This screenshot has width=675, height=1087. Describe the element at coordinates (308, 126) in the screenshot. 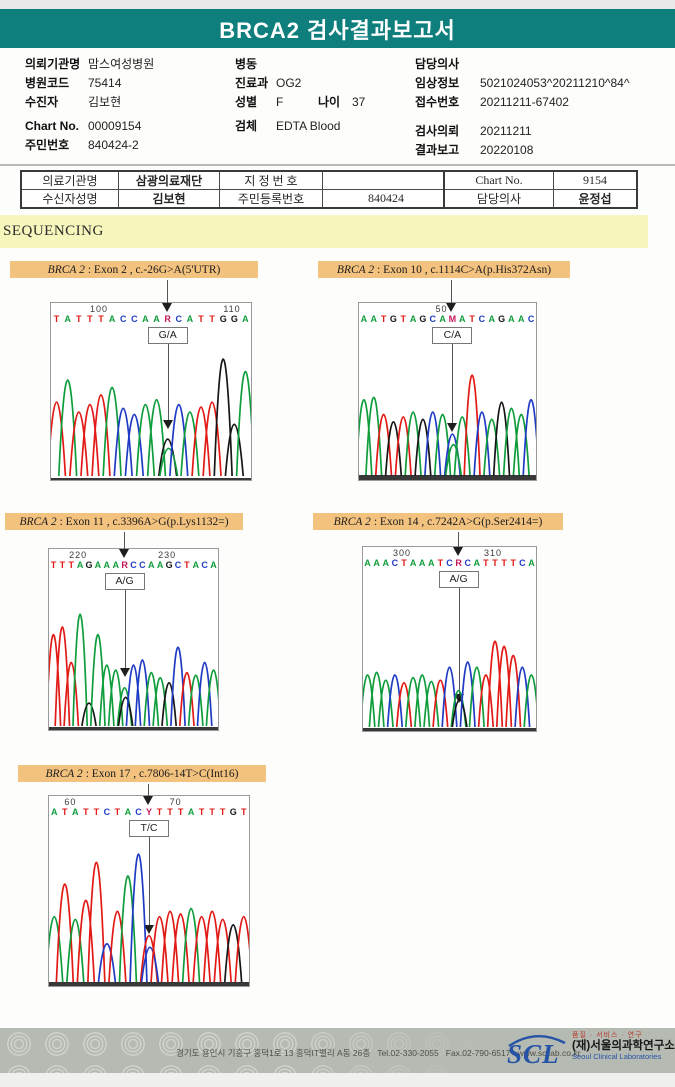

I see `field-value: EDTA Blood` at that location.